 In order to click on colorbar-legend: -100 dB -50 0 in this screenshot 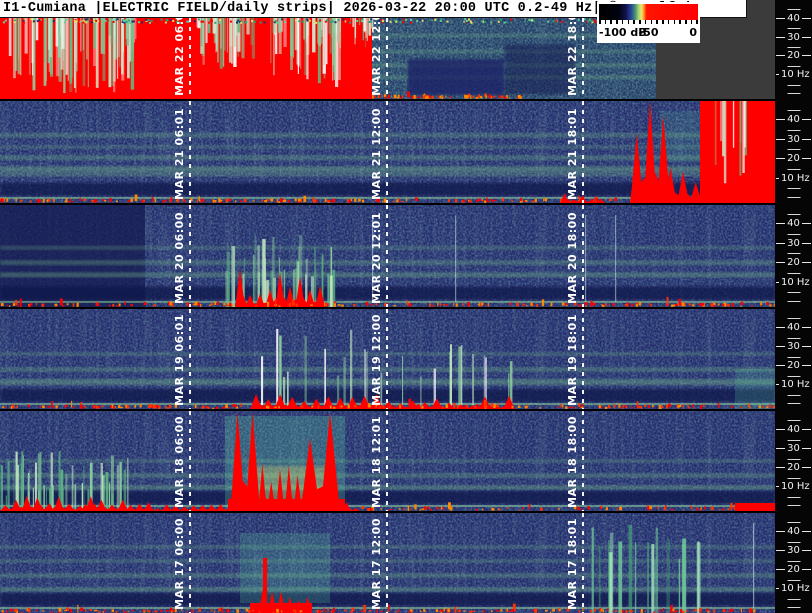, I will do `click(648, 22)`.